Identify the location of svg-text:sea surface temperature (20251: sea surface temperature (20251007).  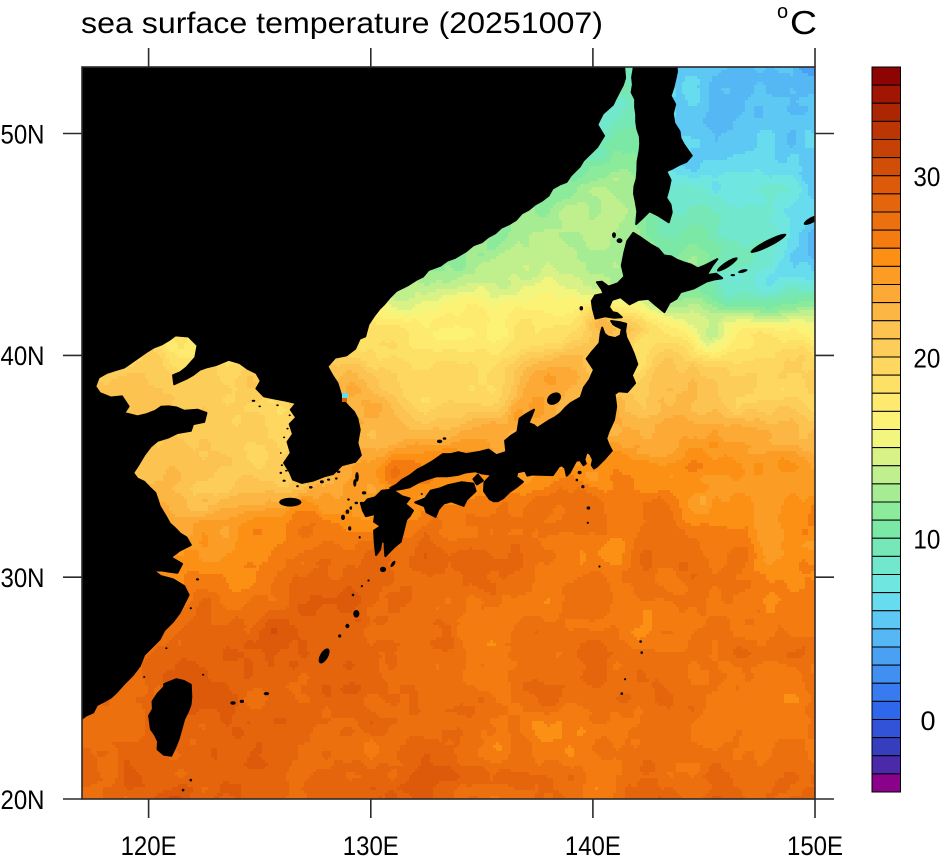
(342, 23).